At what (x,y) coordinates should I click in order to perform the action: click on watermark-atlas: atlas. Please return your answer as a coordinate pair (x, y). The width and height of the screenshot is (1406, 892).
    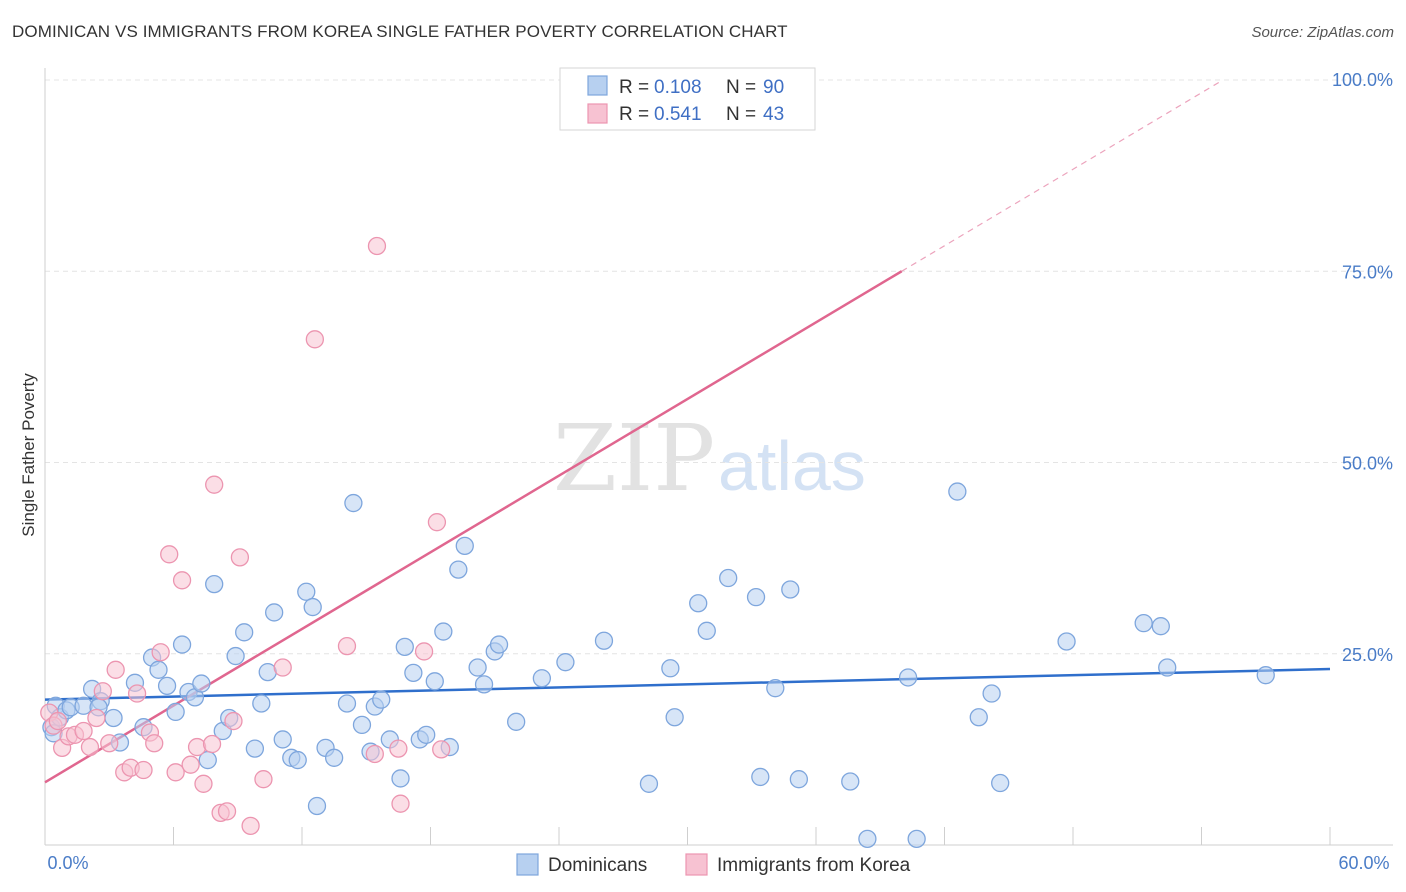
    Looking at the image, I should click on (792, 466).